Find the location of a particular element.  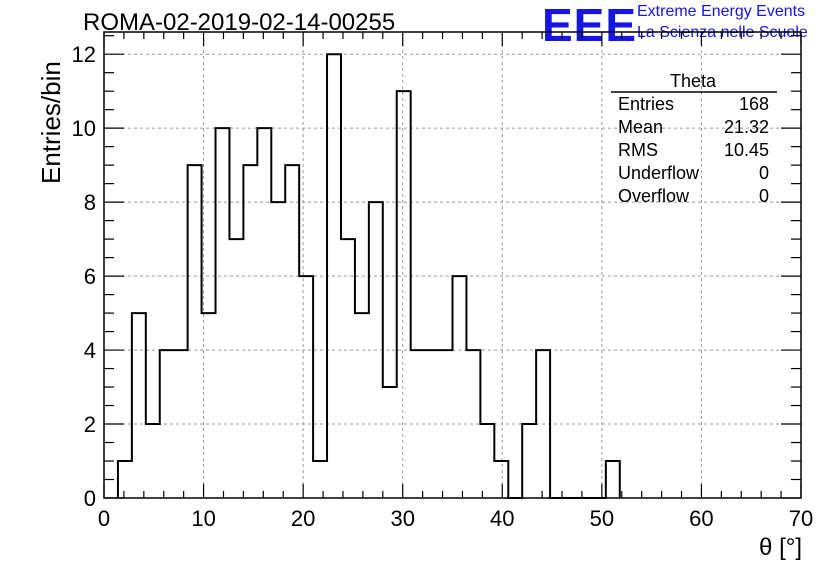

stats-value: 21.32 is located at coordinates (746, 127).